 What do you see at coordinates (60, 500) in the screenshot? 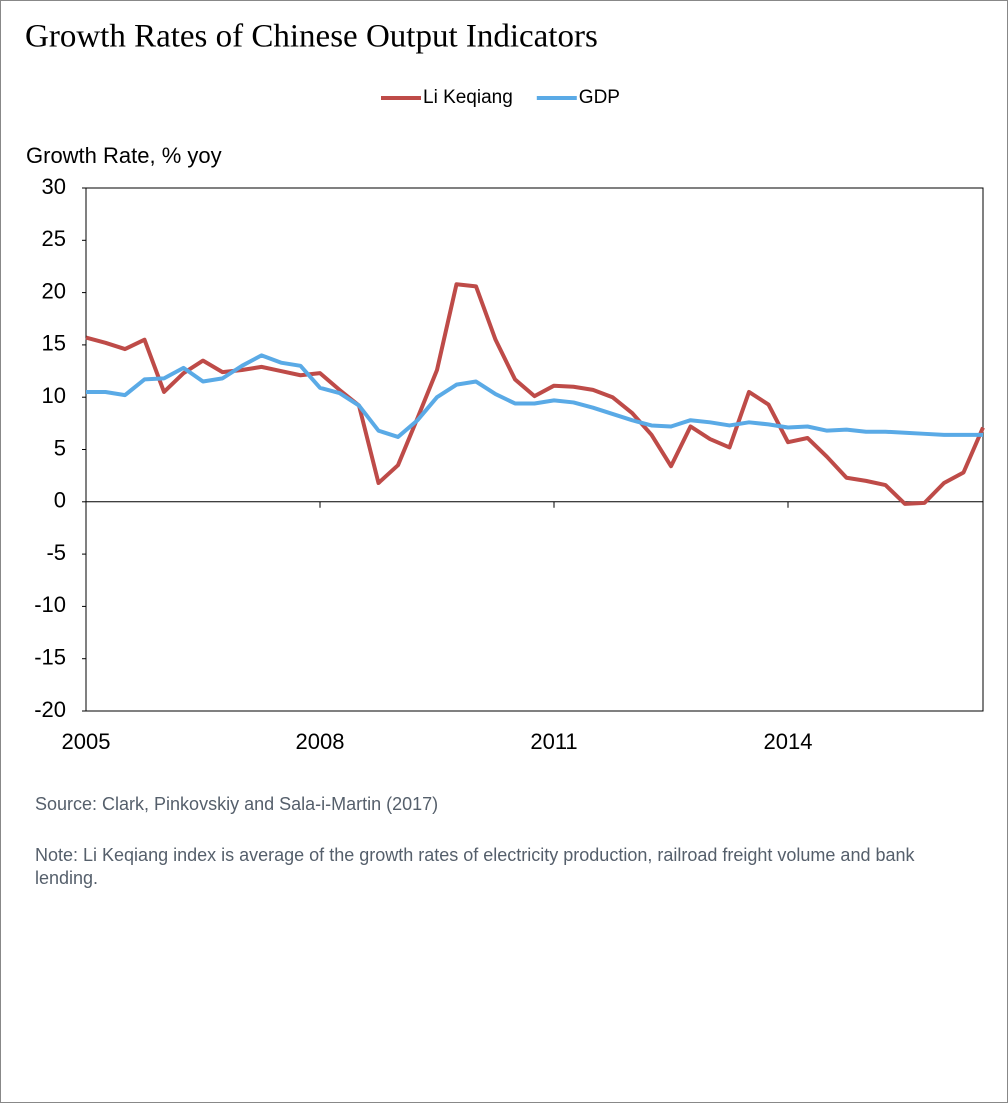
I see `y-tick-label: 0` at bounding box center [60, 500].